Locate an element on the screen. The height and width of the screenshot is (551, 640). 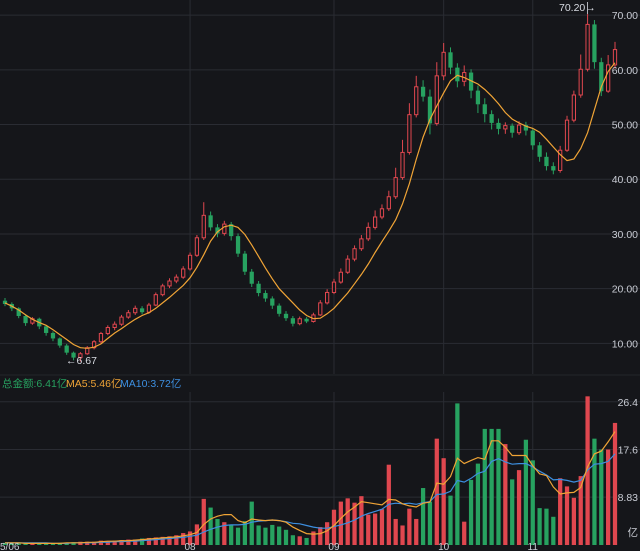
date-tick-label: 08 is located at coordinates (190, 546).